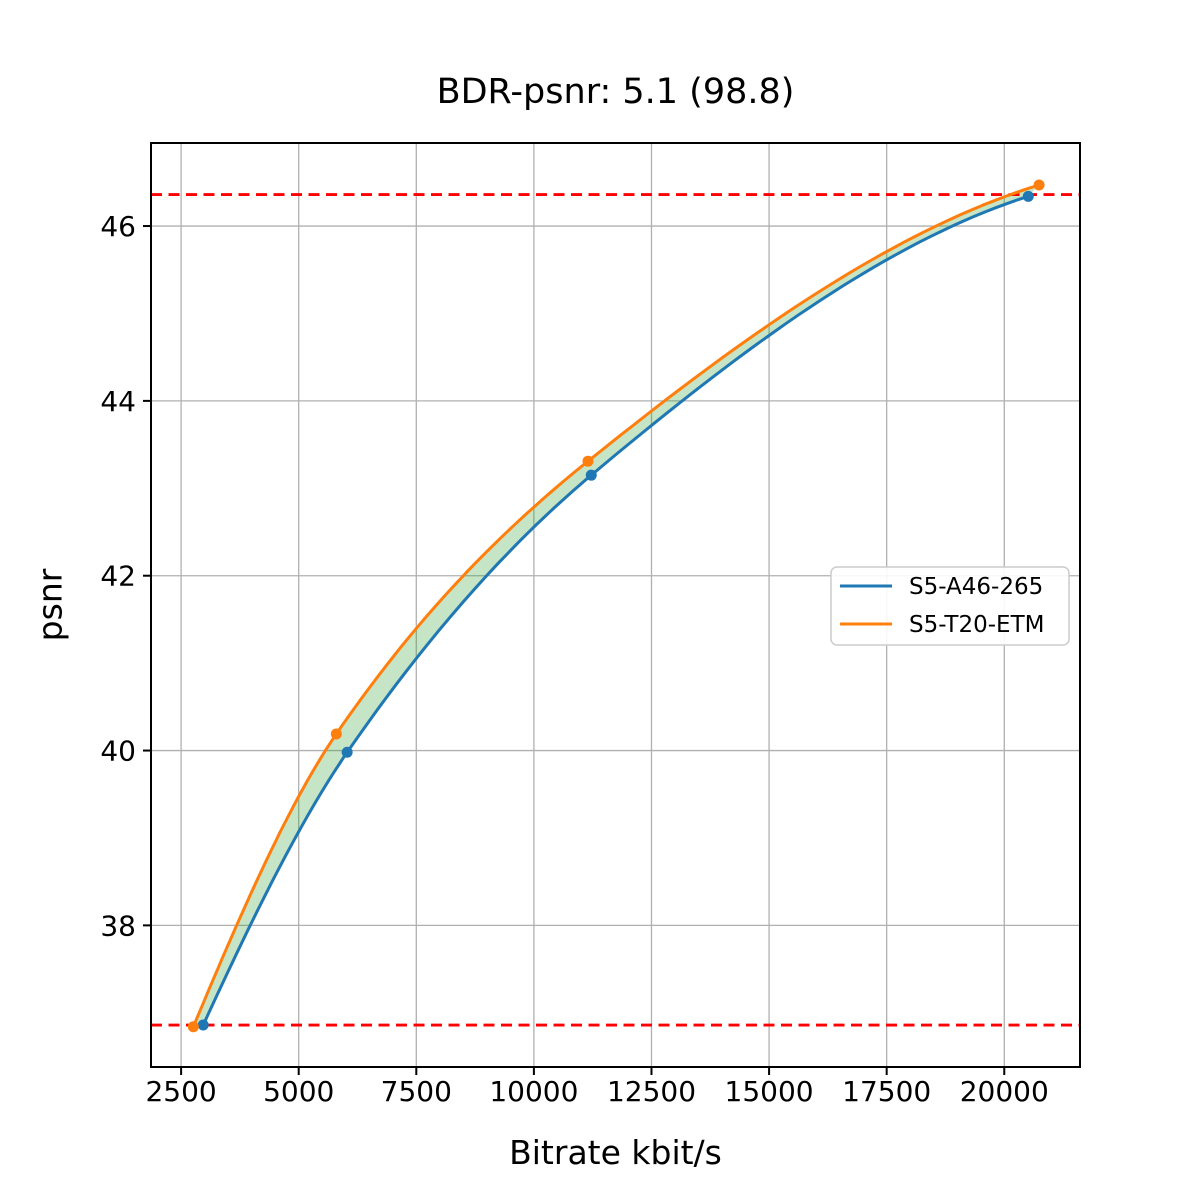 The width and height of the screenshot is (1200, 1200). I want to click on x-tick-label: 10000, so click(533, 1091).